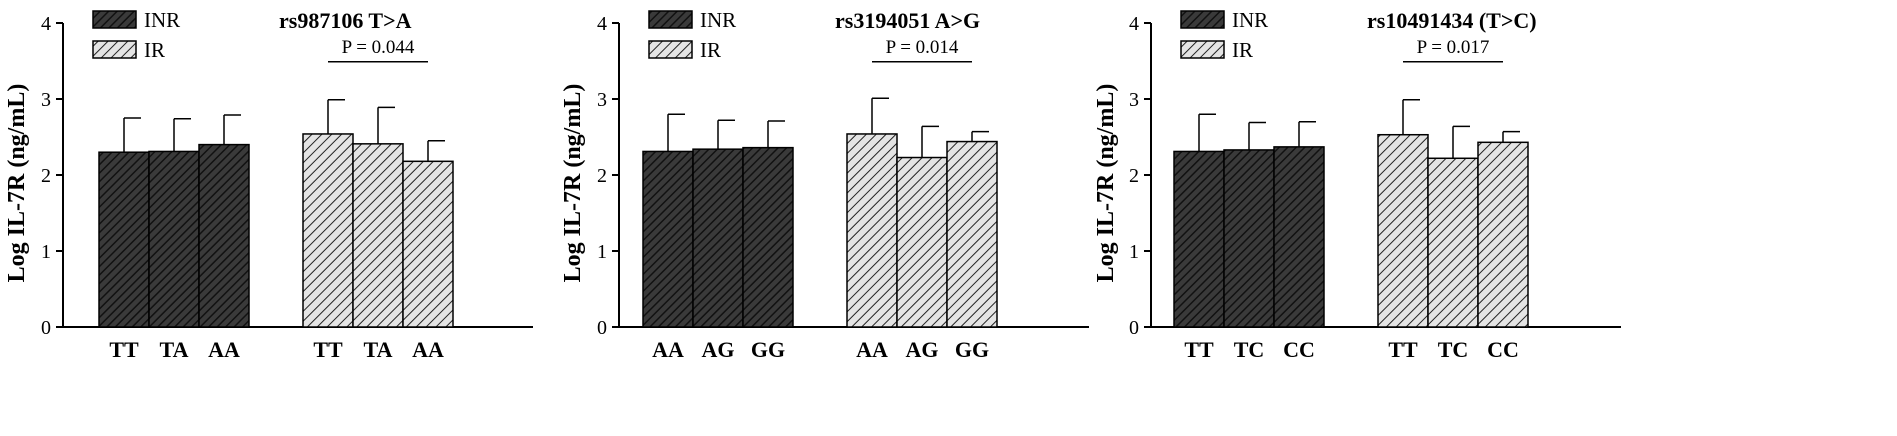  What do you see at coordinates (1452, 20) in the screenshot?
I see `chart-title: rs10491434 (T>C)` at bounding box center [1452, 20].